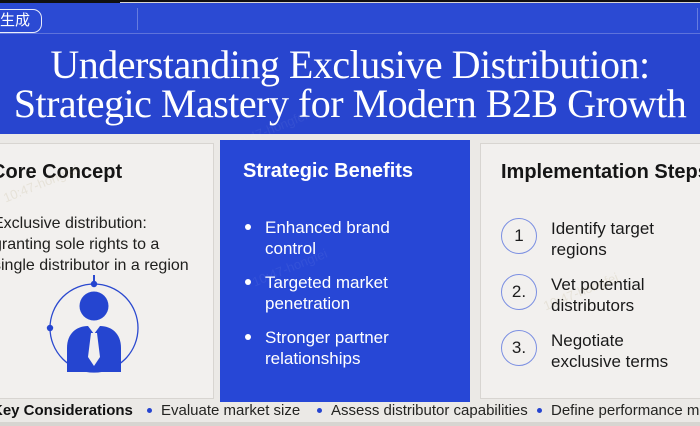 This screenshot has width=700, height=426. What do you see at coordinates (94, 325) in the screenshot?
I see `person-in-circle-icon` at bounding box center [94, 325].